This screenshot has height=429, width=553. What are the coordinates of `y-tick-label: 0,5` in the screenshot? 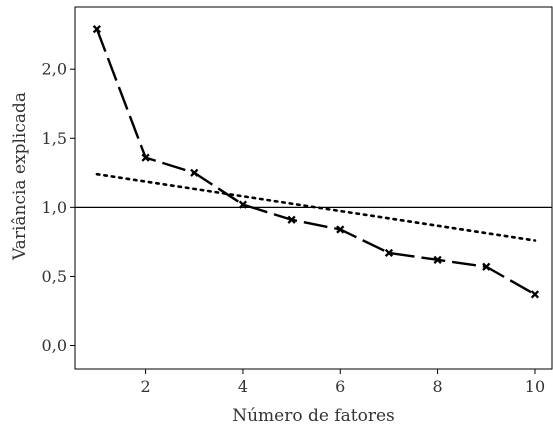 It's located at (54, 276).